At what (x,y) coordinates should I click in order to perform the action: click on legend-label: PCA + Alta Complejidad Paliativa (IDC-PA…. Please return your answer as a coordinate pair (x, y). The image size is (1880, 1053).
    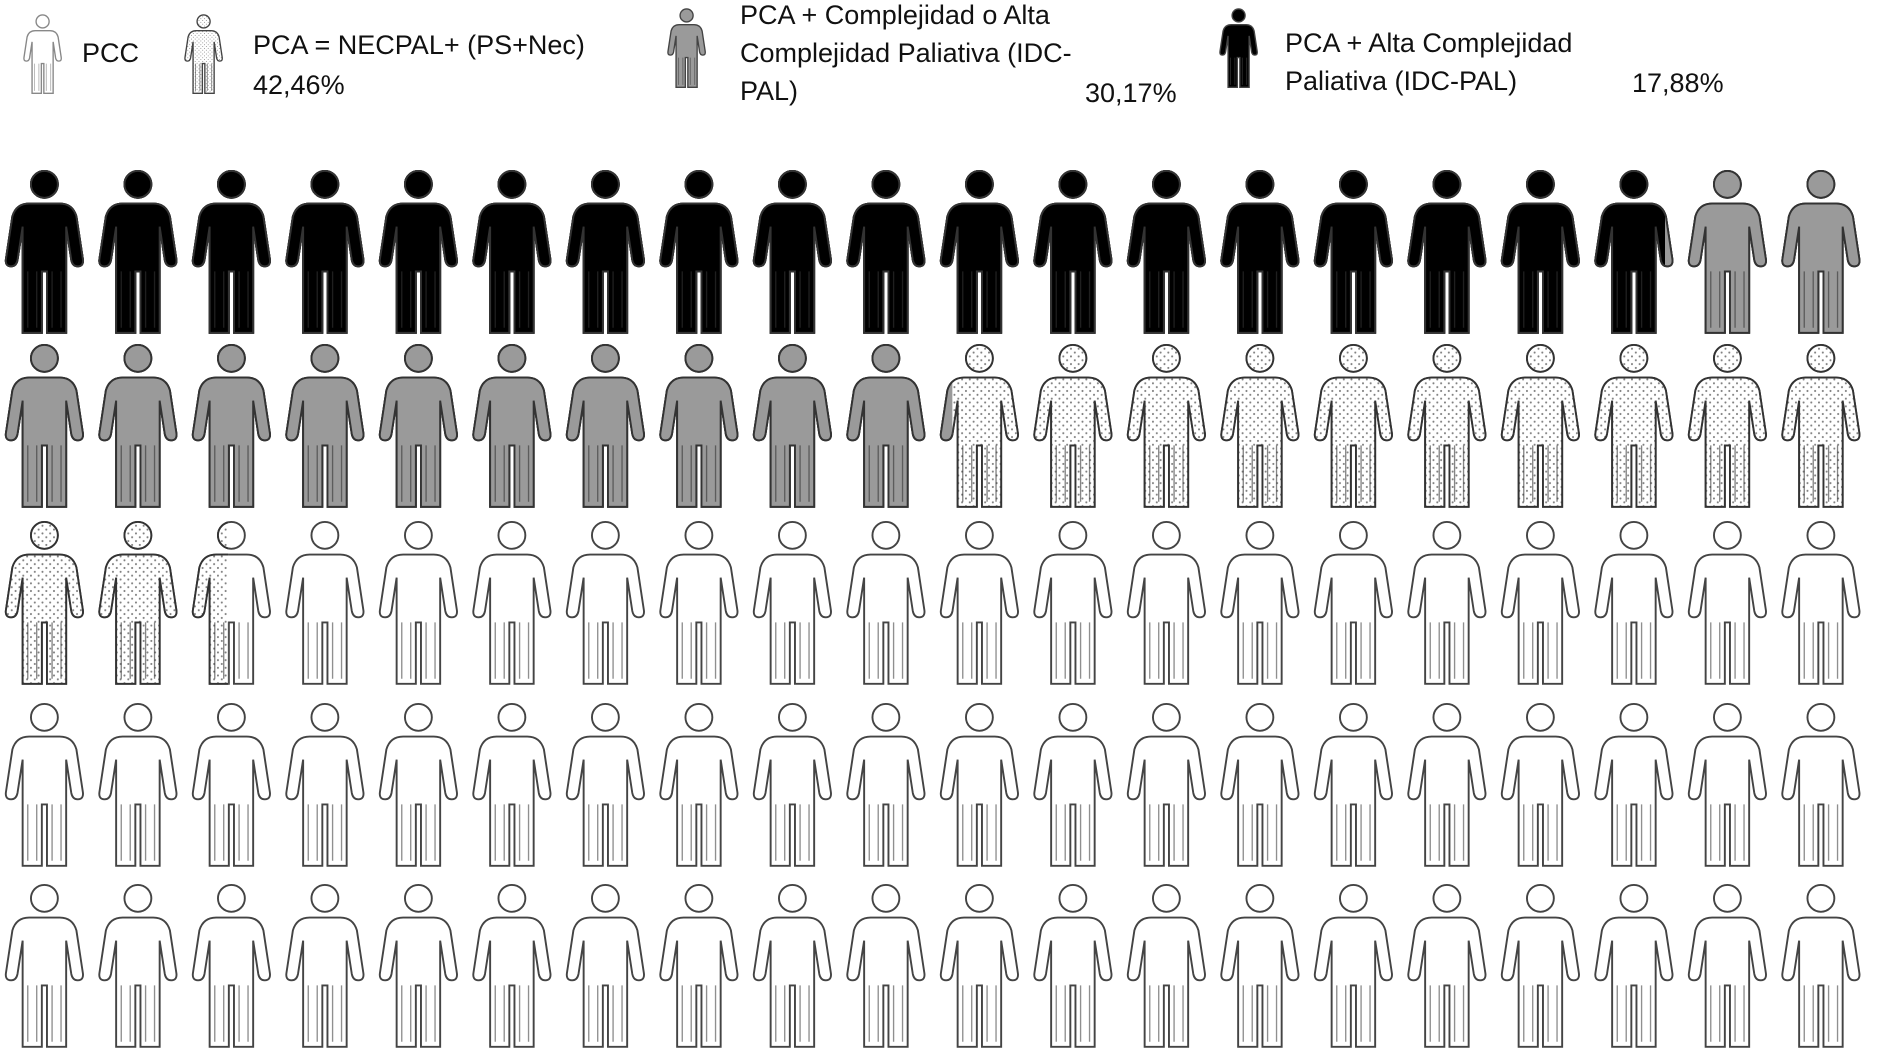
    Looking at the image, I should click on (1429, 62).